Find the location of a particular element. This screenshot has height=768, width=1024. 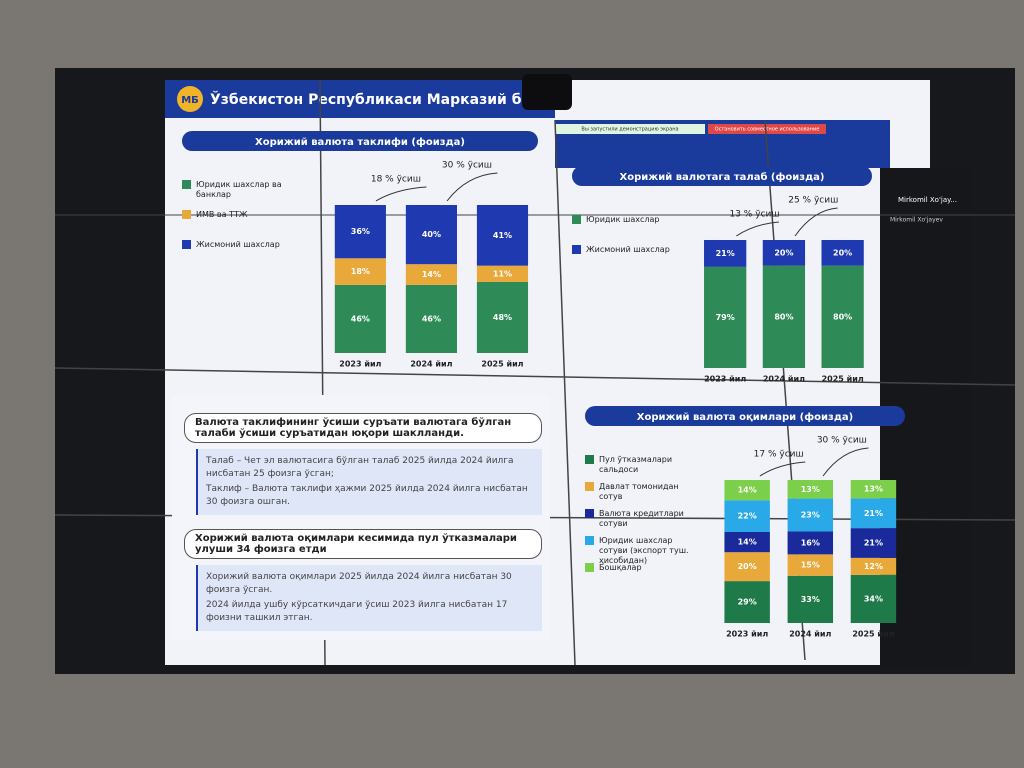

annotation: 30 % ўсиш is located at coordinates (467, 166).